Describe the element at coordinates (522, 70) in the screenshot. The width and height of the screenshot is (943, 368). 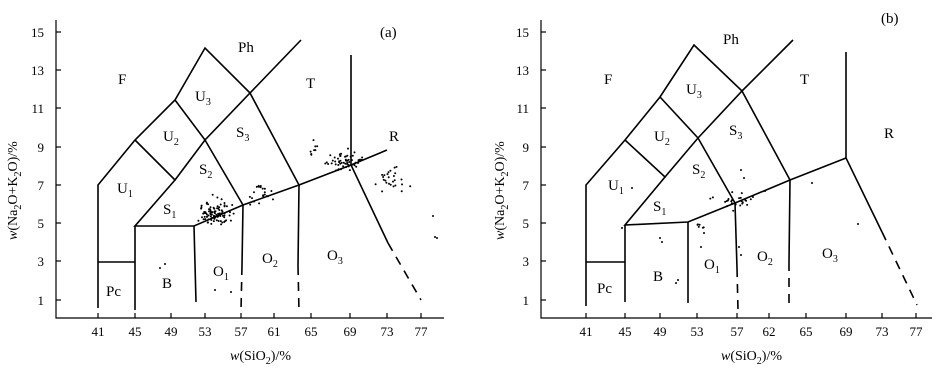
I see `y-tick-13: 13` at that location.